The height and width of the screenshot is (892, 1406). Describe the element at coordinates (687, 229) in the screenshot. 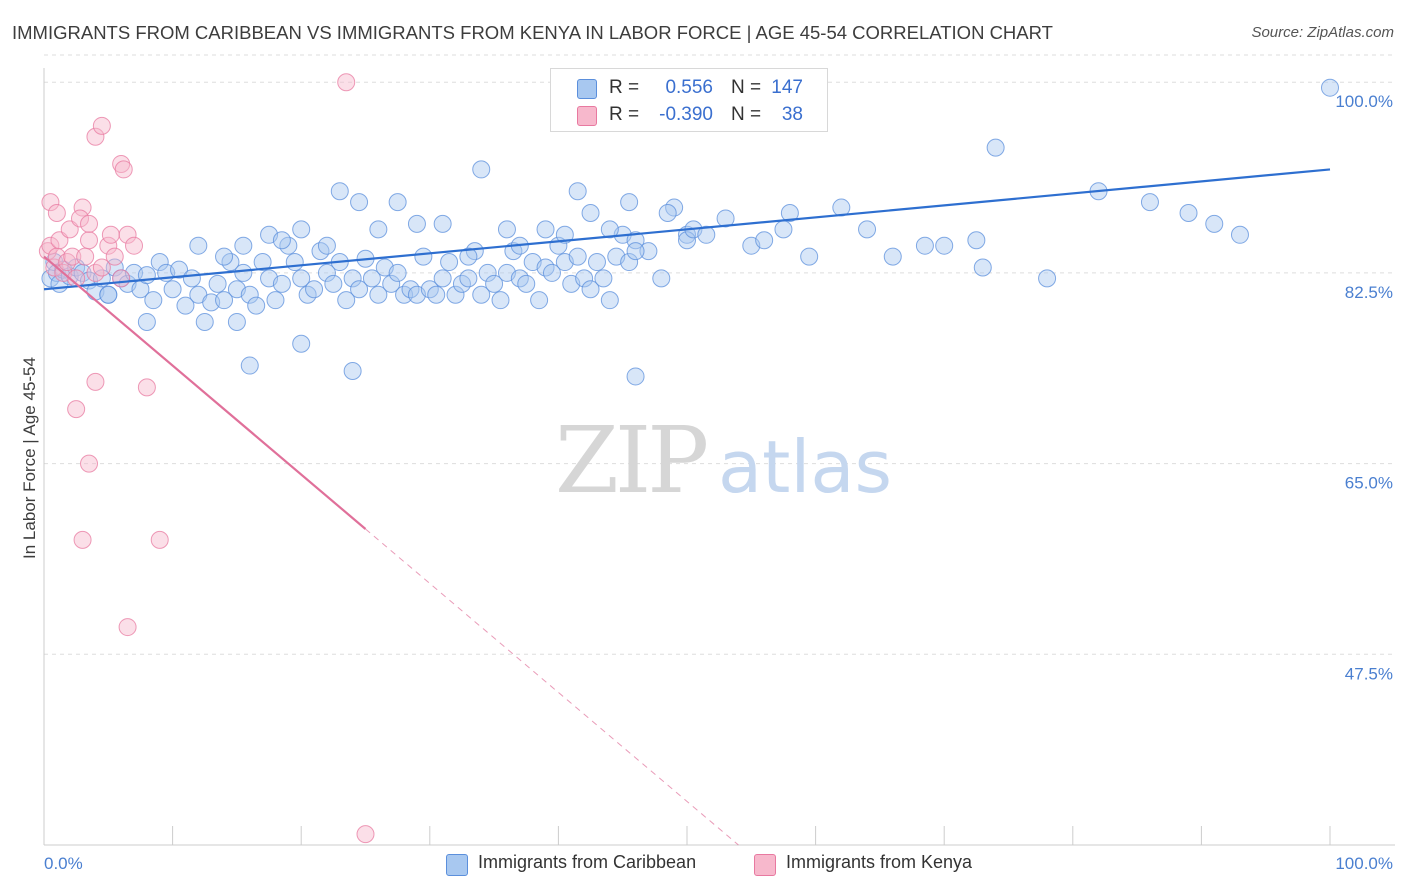

I see `caribbean-trend-line` at that location.